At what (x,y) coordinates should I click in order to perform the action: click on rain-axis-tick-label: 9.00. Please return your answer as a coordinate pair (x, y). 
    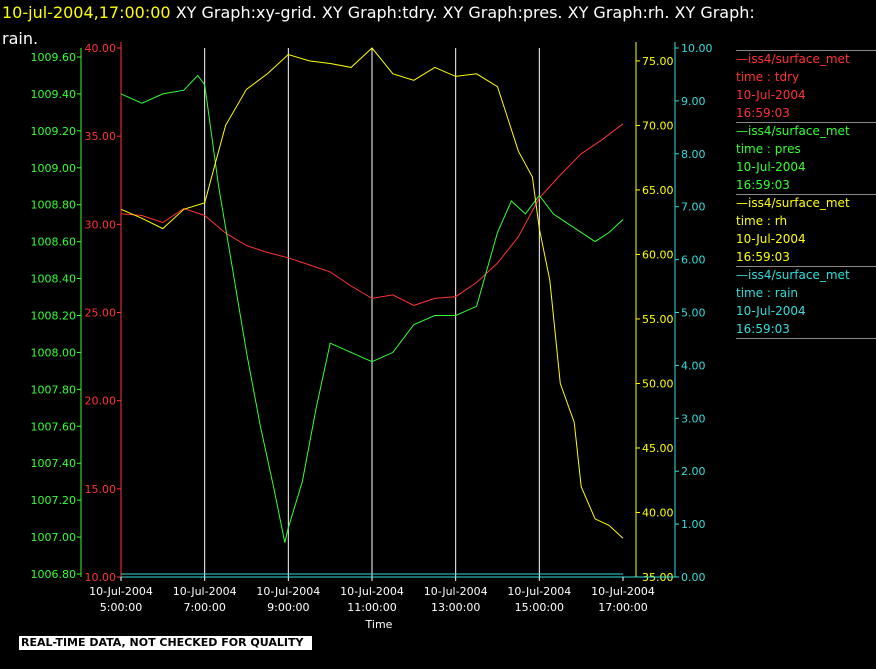
    Looking at the image, I should click on (693, 101).